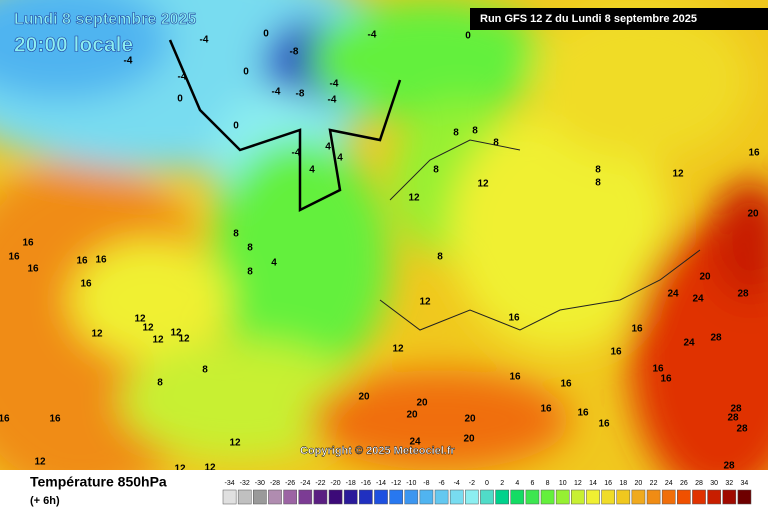 Image resolution: width=768 pixels, height=512 pixels. What do you see at coordinates (305, 483) in the screenshot?
I see `scale-tick-label: -24` at bounding box center [305, 483].